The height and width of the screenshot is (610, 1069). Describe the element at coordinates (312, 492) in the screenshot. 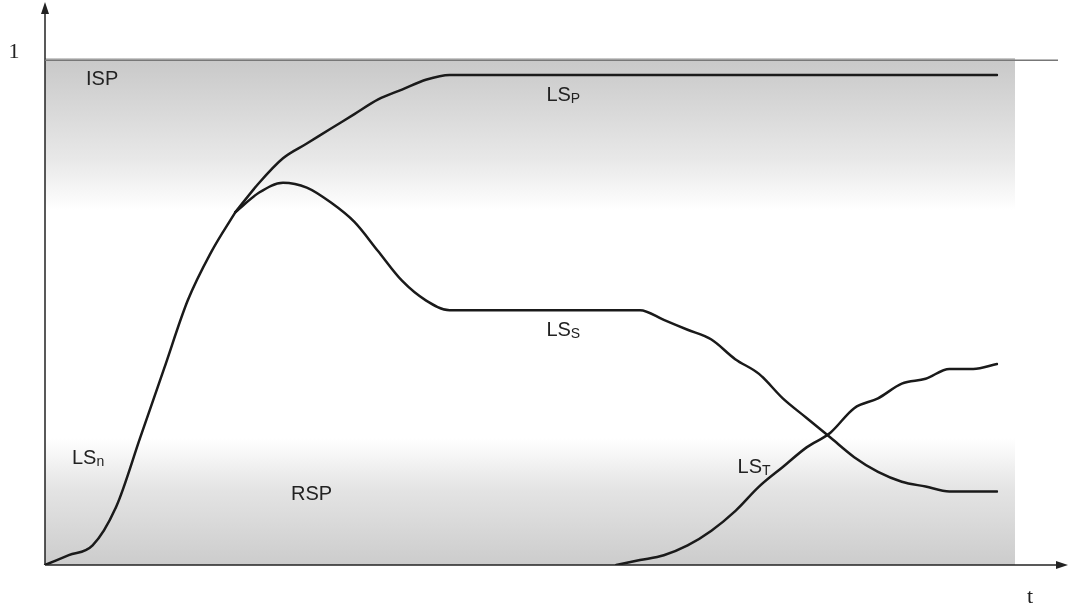

I see `annotation: RSP` at that location.